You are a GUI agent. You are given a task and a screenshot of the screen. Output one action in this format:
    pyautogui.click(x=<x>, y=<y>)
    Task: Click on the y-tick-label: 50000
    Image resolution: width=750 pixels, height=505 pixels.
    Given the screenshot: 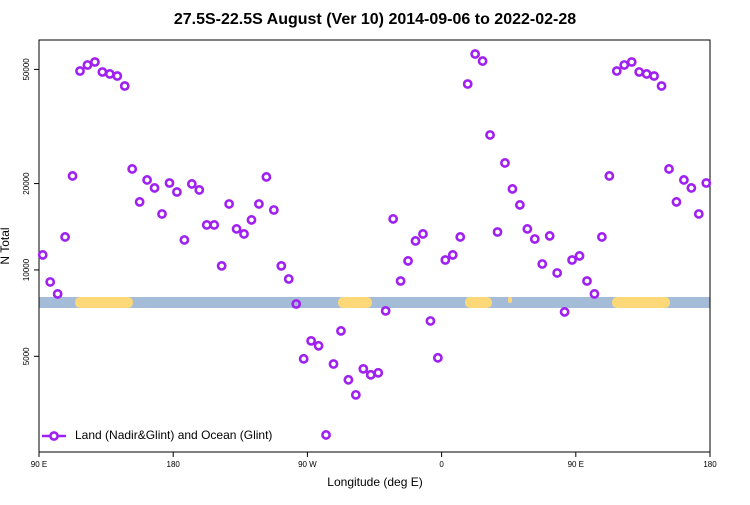 What is the action you would take?
    pyautogui.click(x=26, y=69)
    